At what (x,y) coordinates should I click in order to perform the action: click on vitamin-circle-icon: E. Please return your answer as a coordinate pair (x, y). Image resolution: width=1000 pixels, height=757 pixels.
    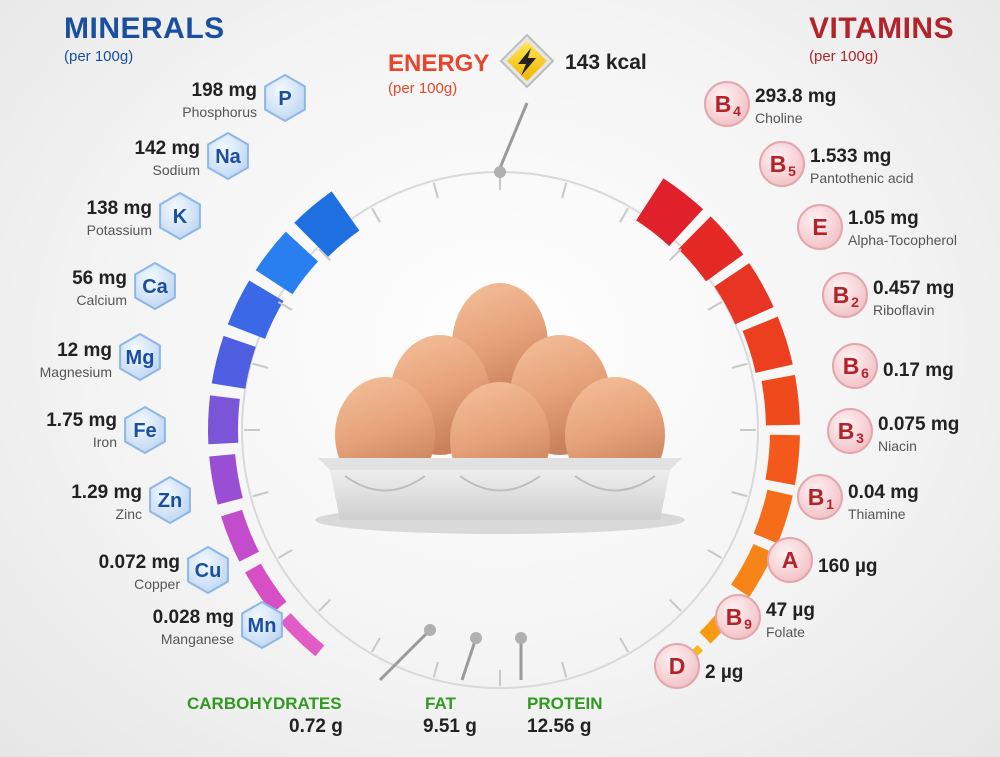
    Looking at the image, I should click on (820, 227).